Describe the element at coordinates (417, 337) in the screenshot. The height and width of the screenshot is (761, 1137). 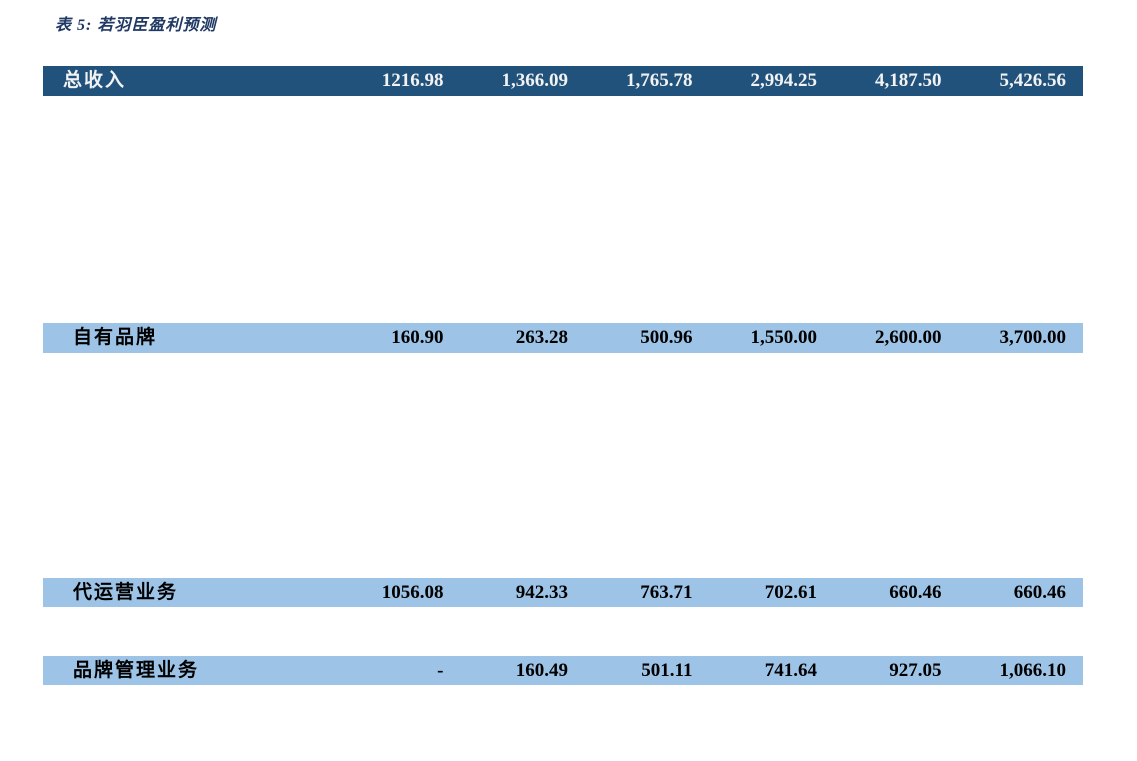
I see `table-cell: 160.90` at that location.